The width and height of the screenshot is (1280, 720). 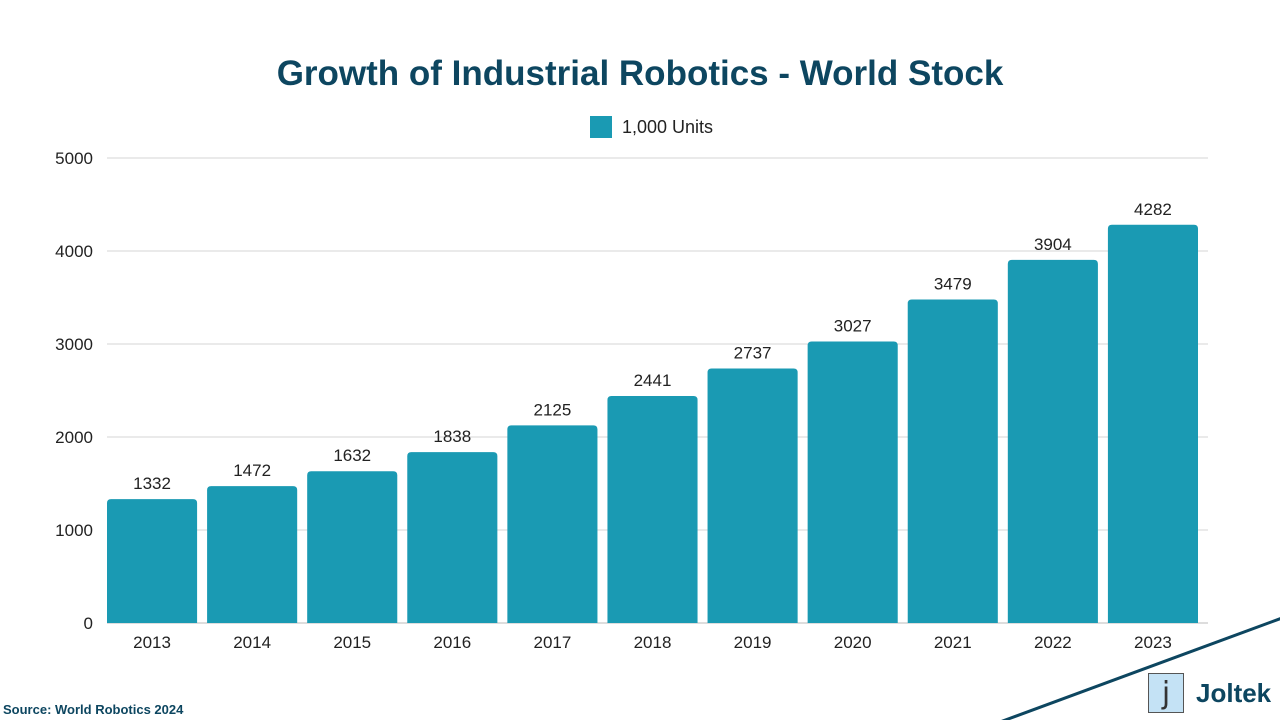 What do you see at coordinates (1153, 209) in the screenshot?
I see `data-label: 4282` at bounding box center [1153, 209].